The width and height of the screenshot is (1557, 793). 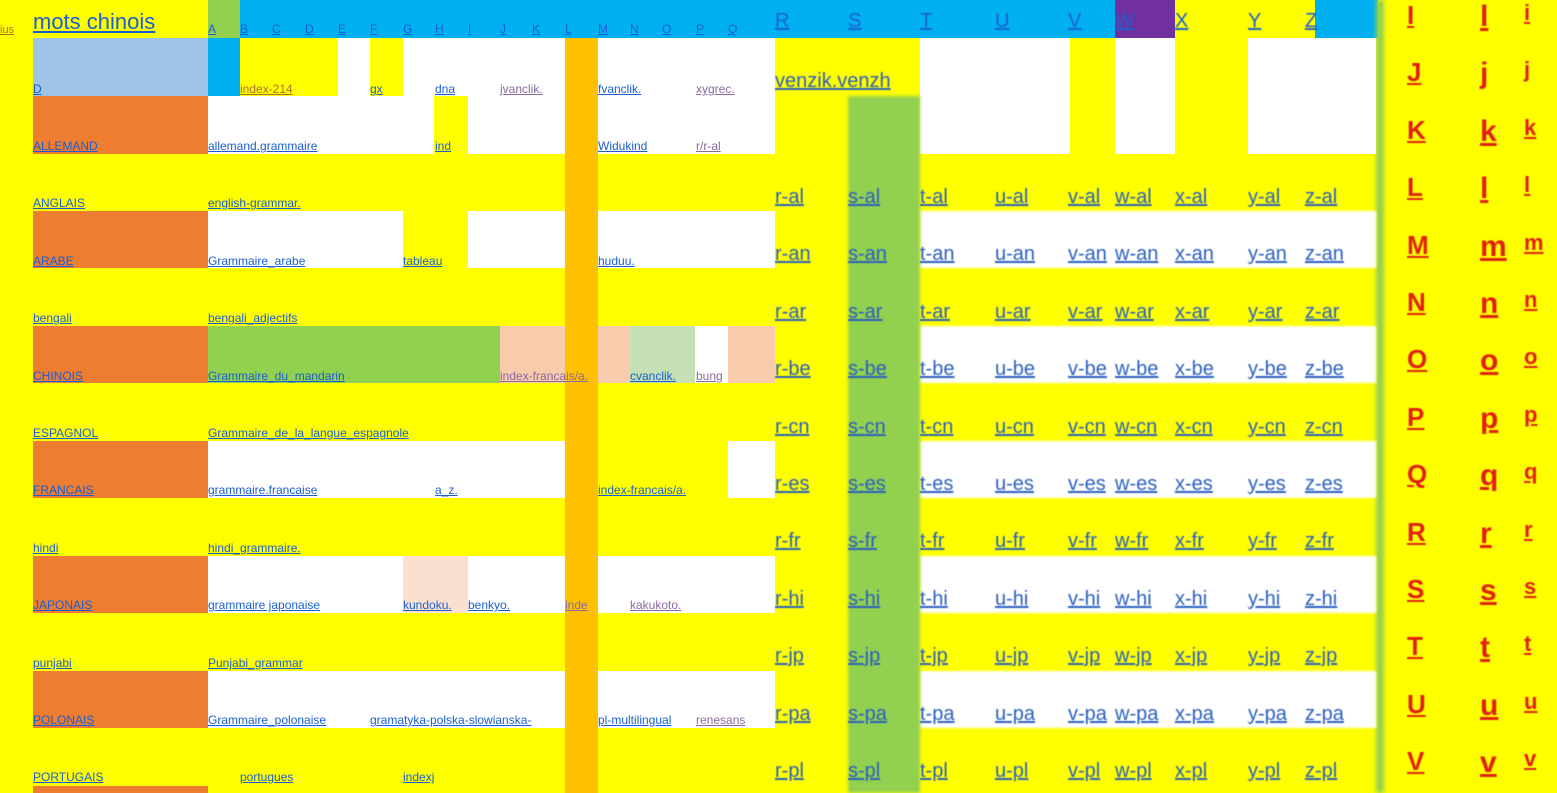 I want to click on suffix-link: r-cn, so click(x=792, y=427).